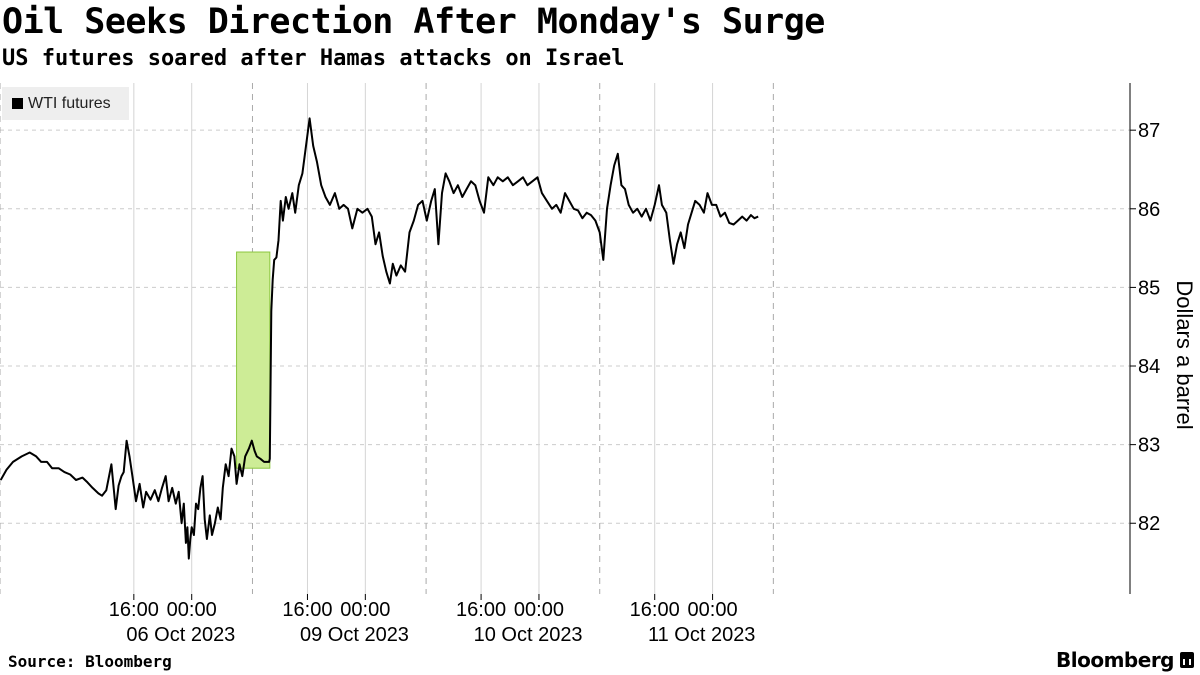 The image size is (1200, 675). I want to click on surge-highlight, so click(253, 360).